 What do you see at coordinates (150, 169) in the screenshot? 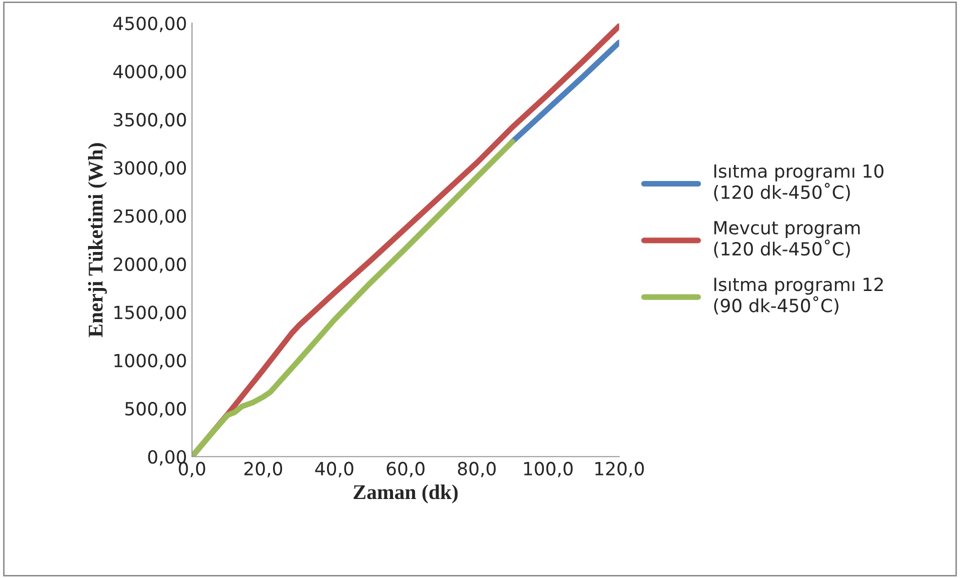
I see `y-tick-label: 3000,00` at bounding box center [150, 169].